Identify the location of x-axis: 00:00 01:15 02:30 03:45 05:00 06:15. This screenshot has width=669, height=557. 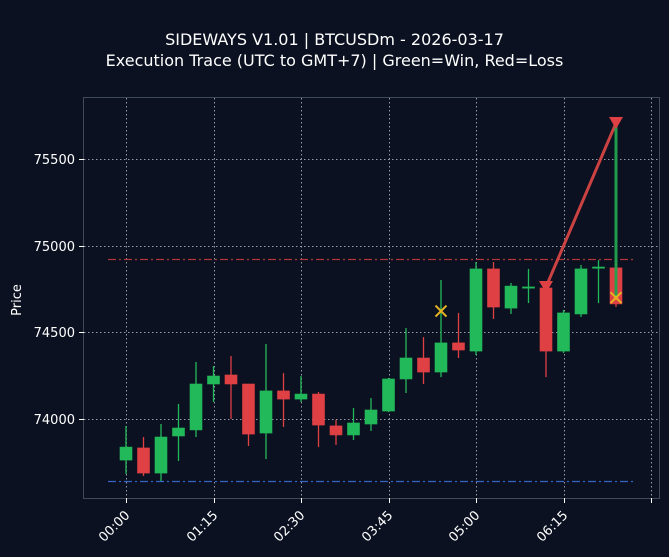
(374, 521).